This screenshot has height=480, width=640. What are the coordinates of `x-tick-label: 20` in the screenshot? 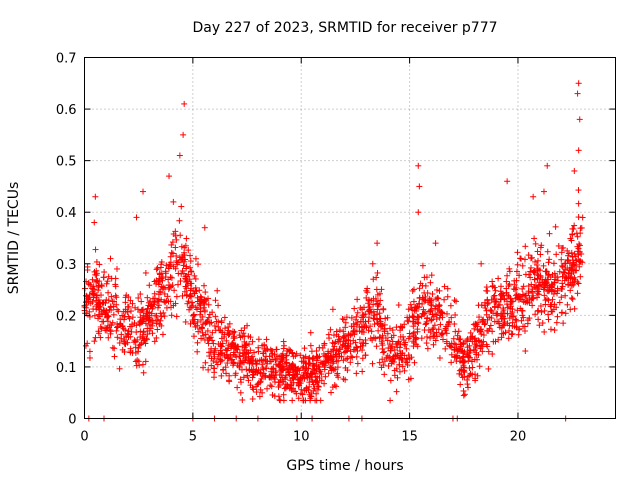 It's located at (518, 437).